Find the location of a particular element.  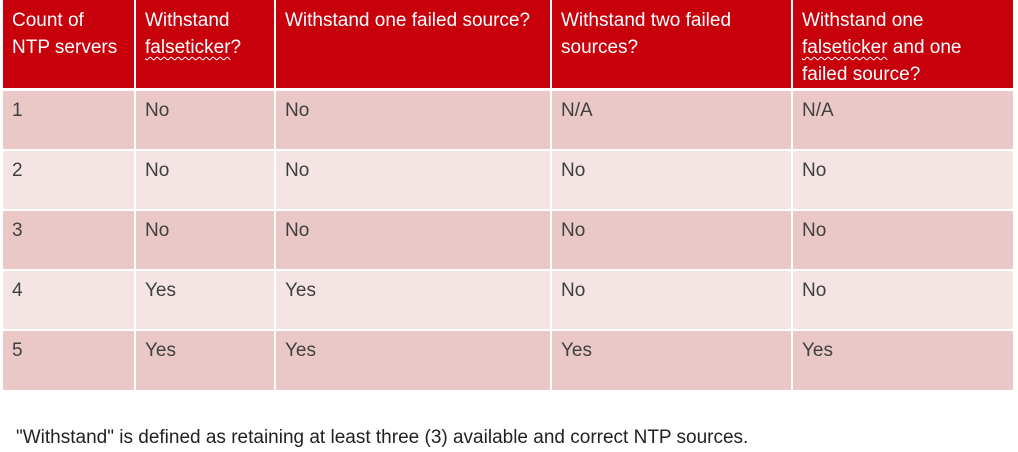

cell-two-failed: Yes is located at coordinates (672, 359).